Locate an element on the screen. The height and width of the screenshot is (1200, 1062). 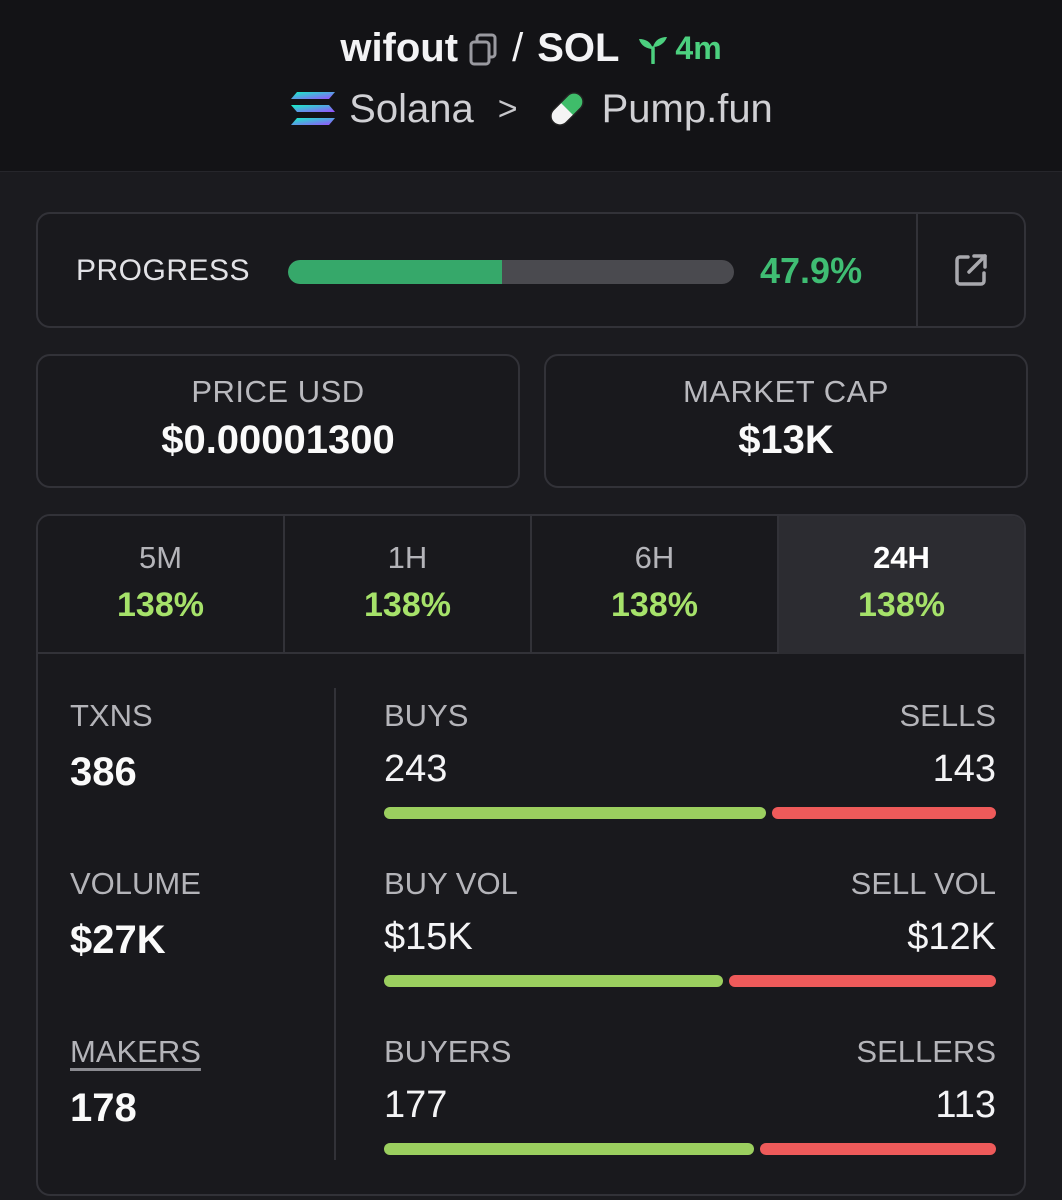
buyers-sellers-row: BUYERS SELLERS 177 113 is located at coordinates (690, 1094).